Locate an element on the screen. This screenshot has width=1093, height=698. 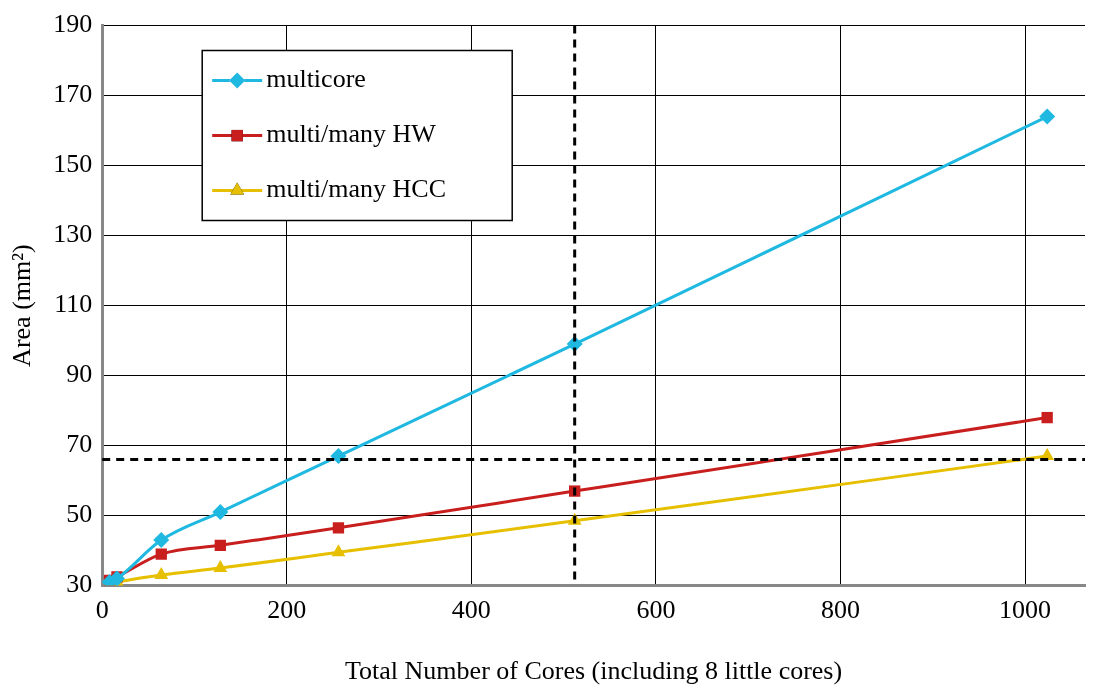
y-tick-label: 190 is located at coordinates (73, 24).